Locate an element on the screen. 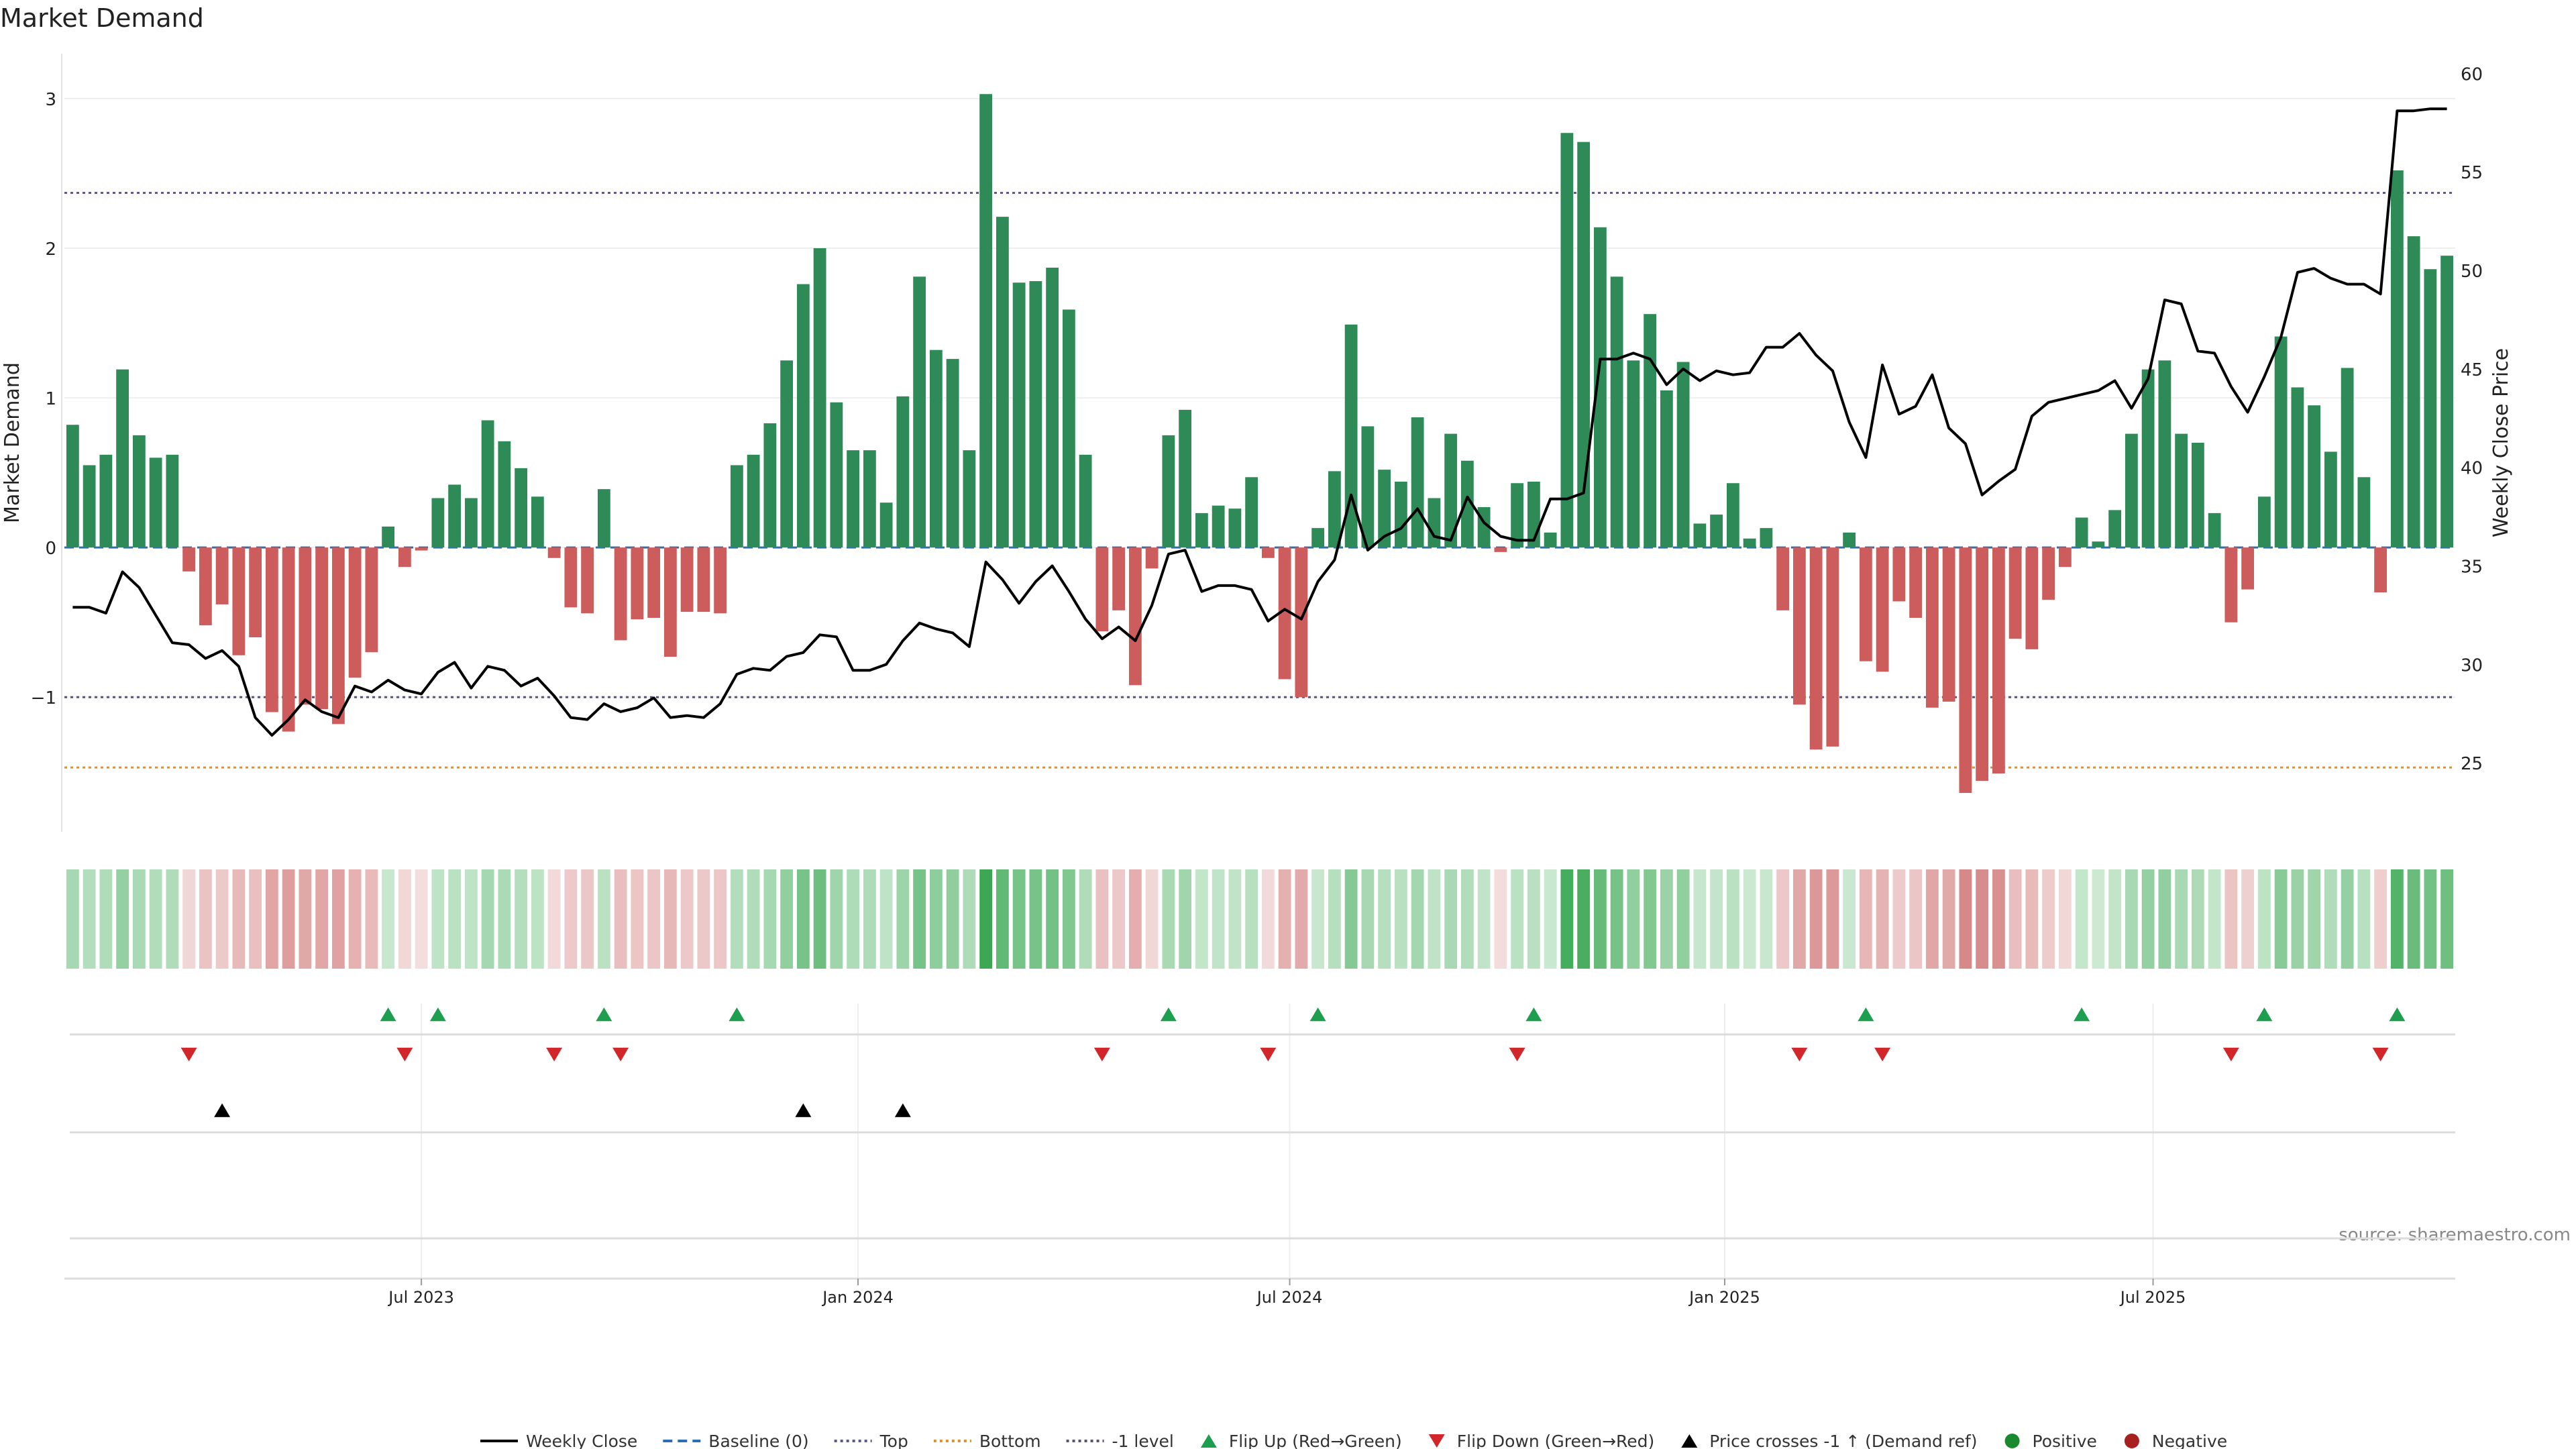 The image size is (2576, 1449). x-tick-label: Jul 2024 is located at coordinates (1289, 1297).